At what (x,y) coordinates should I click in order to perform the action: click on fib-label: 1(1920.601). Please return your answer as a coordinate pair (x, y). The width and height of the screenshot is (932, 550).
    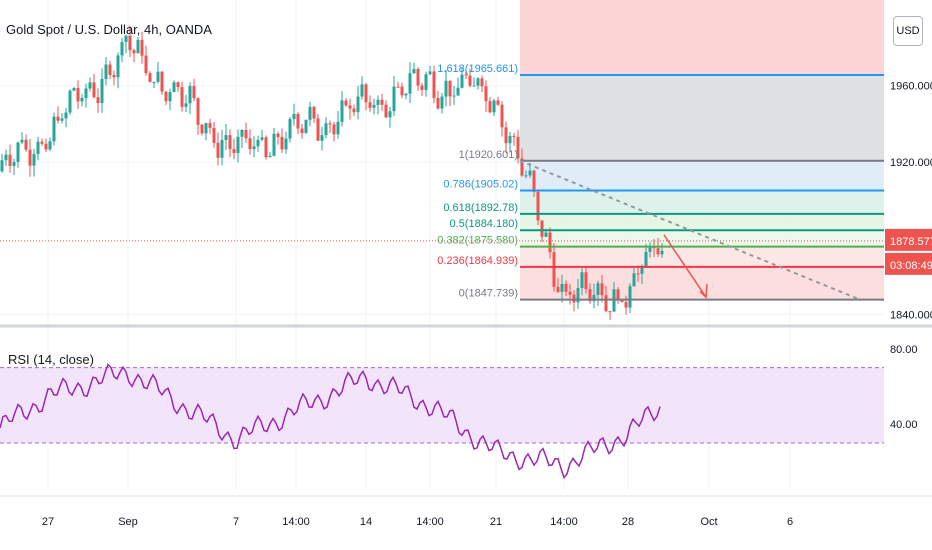
    Looking at the image, I should click on (488, 155).